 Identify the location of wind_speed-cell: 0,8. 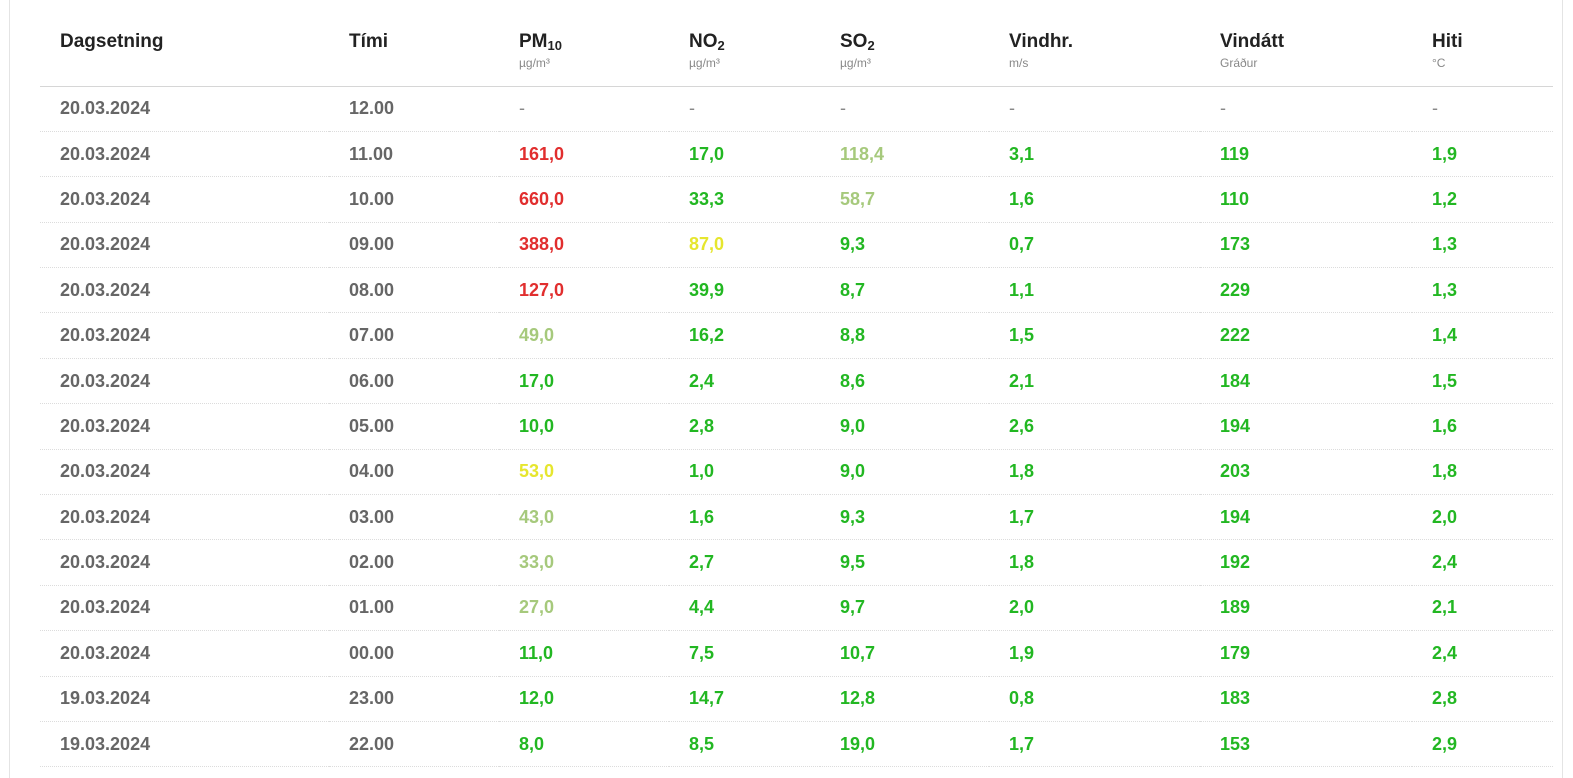
(1094, 699).